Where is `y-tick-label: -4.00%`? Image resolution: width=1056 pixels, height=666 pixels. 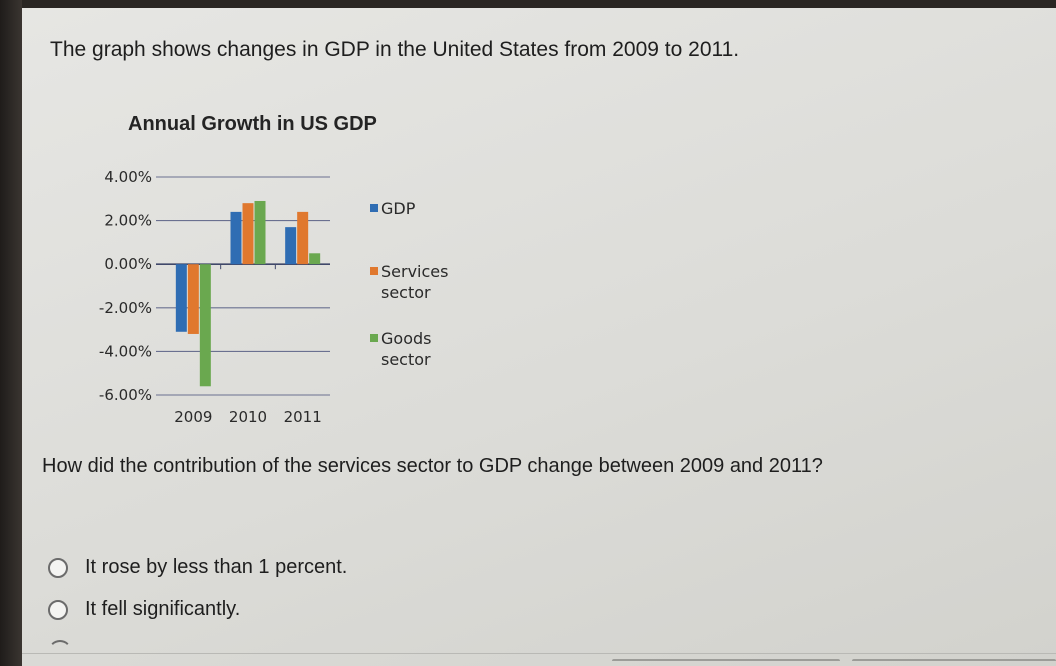
y-tick-label: -4.00% is located at coordinates (125, 351).